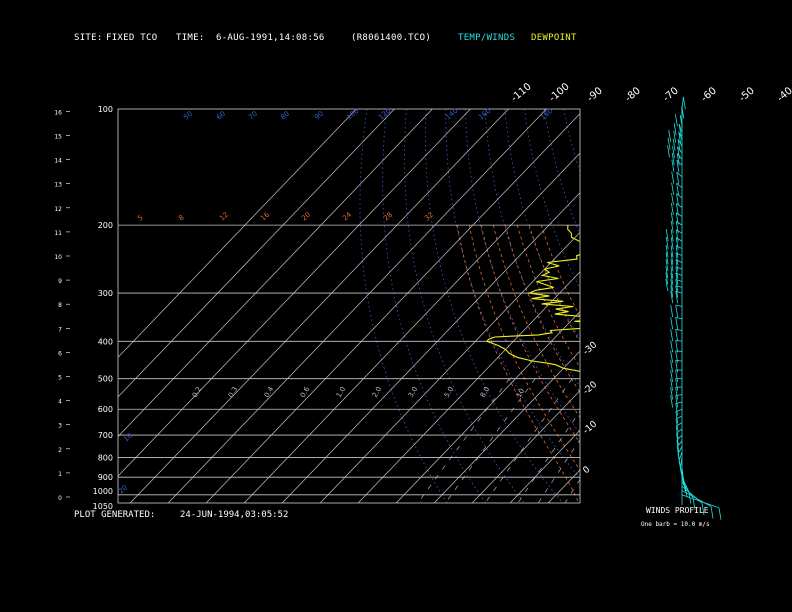 Image resolution: width=792 pixels, height=612 pixels. Describe the element at coordinates (60, 353) in the screenshot. I see `height-tick-label: 6` at that location.